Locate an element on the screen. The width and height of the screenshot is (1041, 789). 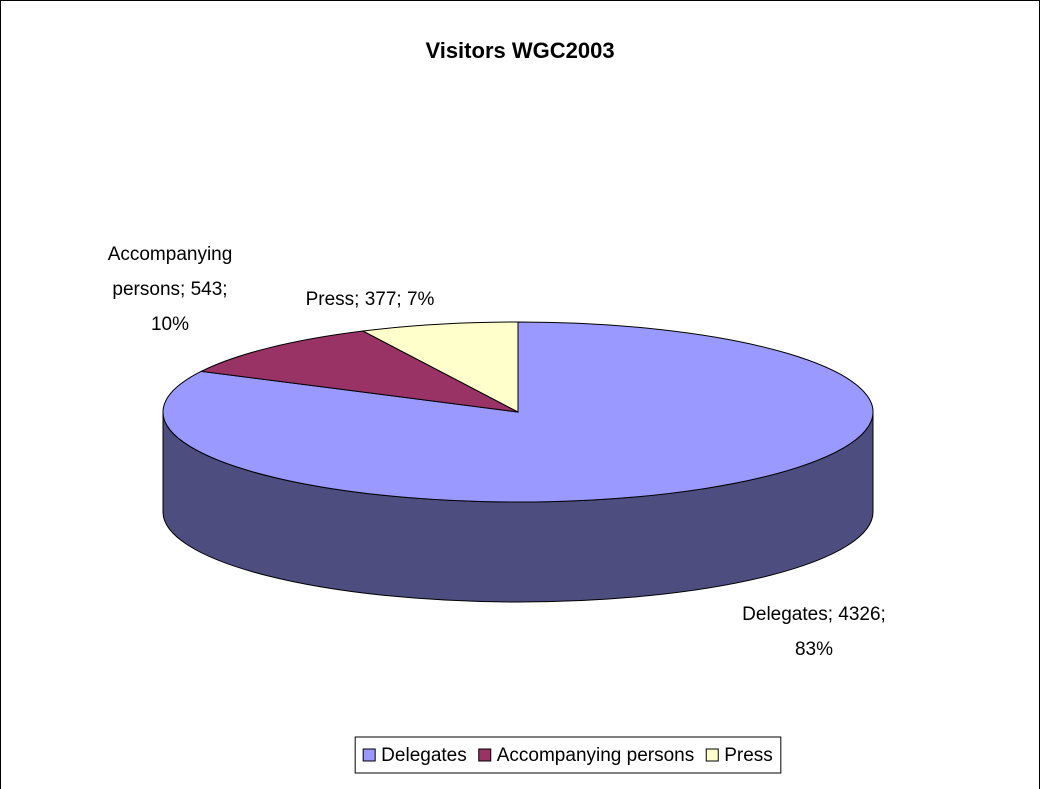
data-label: Delegates; 4326; 83% is located at coordinates (814, 632).